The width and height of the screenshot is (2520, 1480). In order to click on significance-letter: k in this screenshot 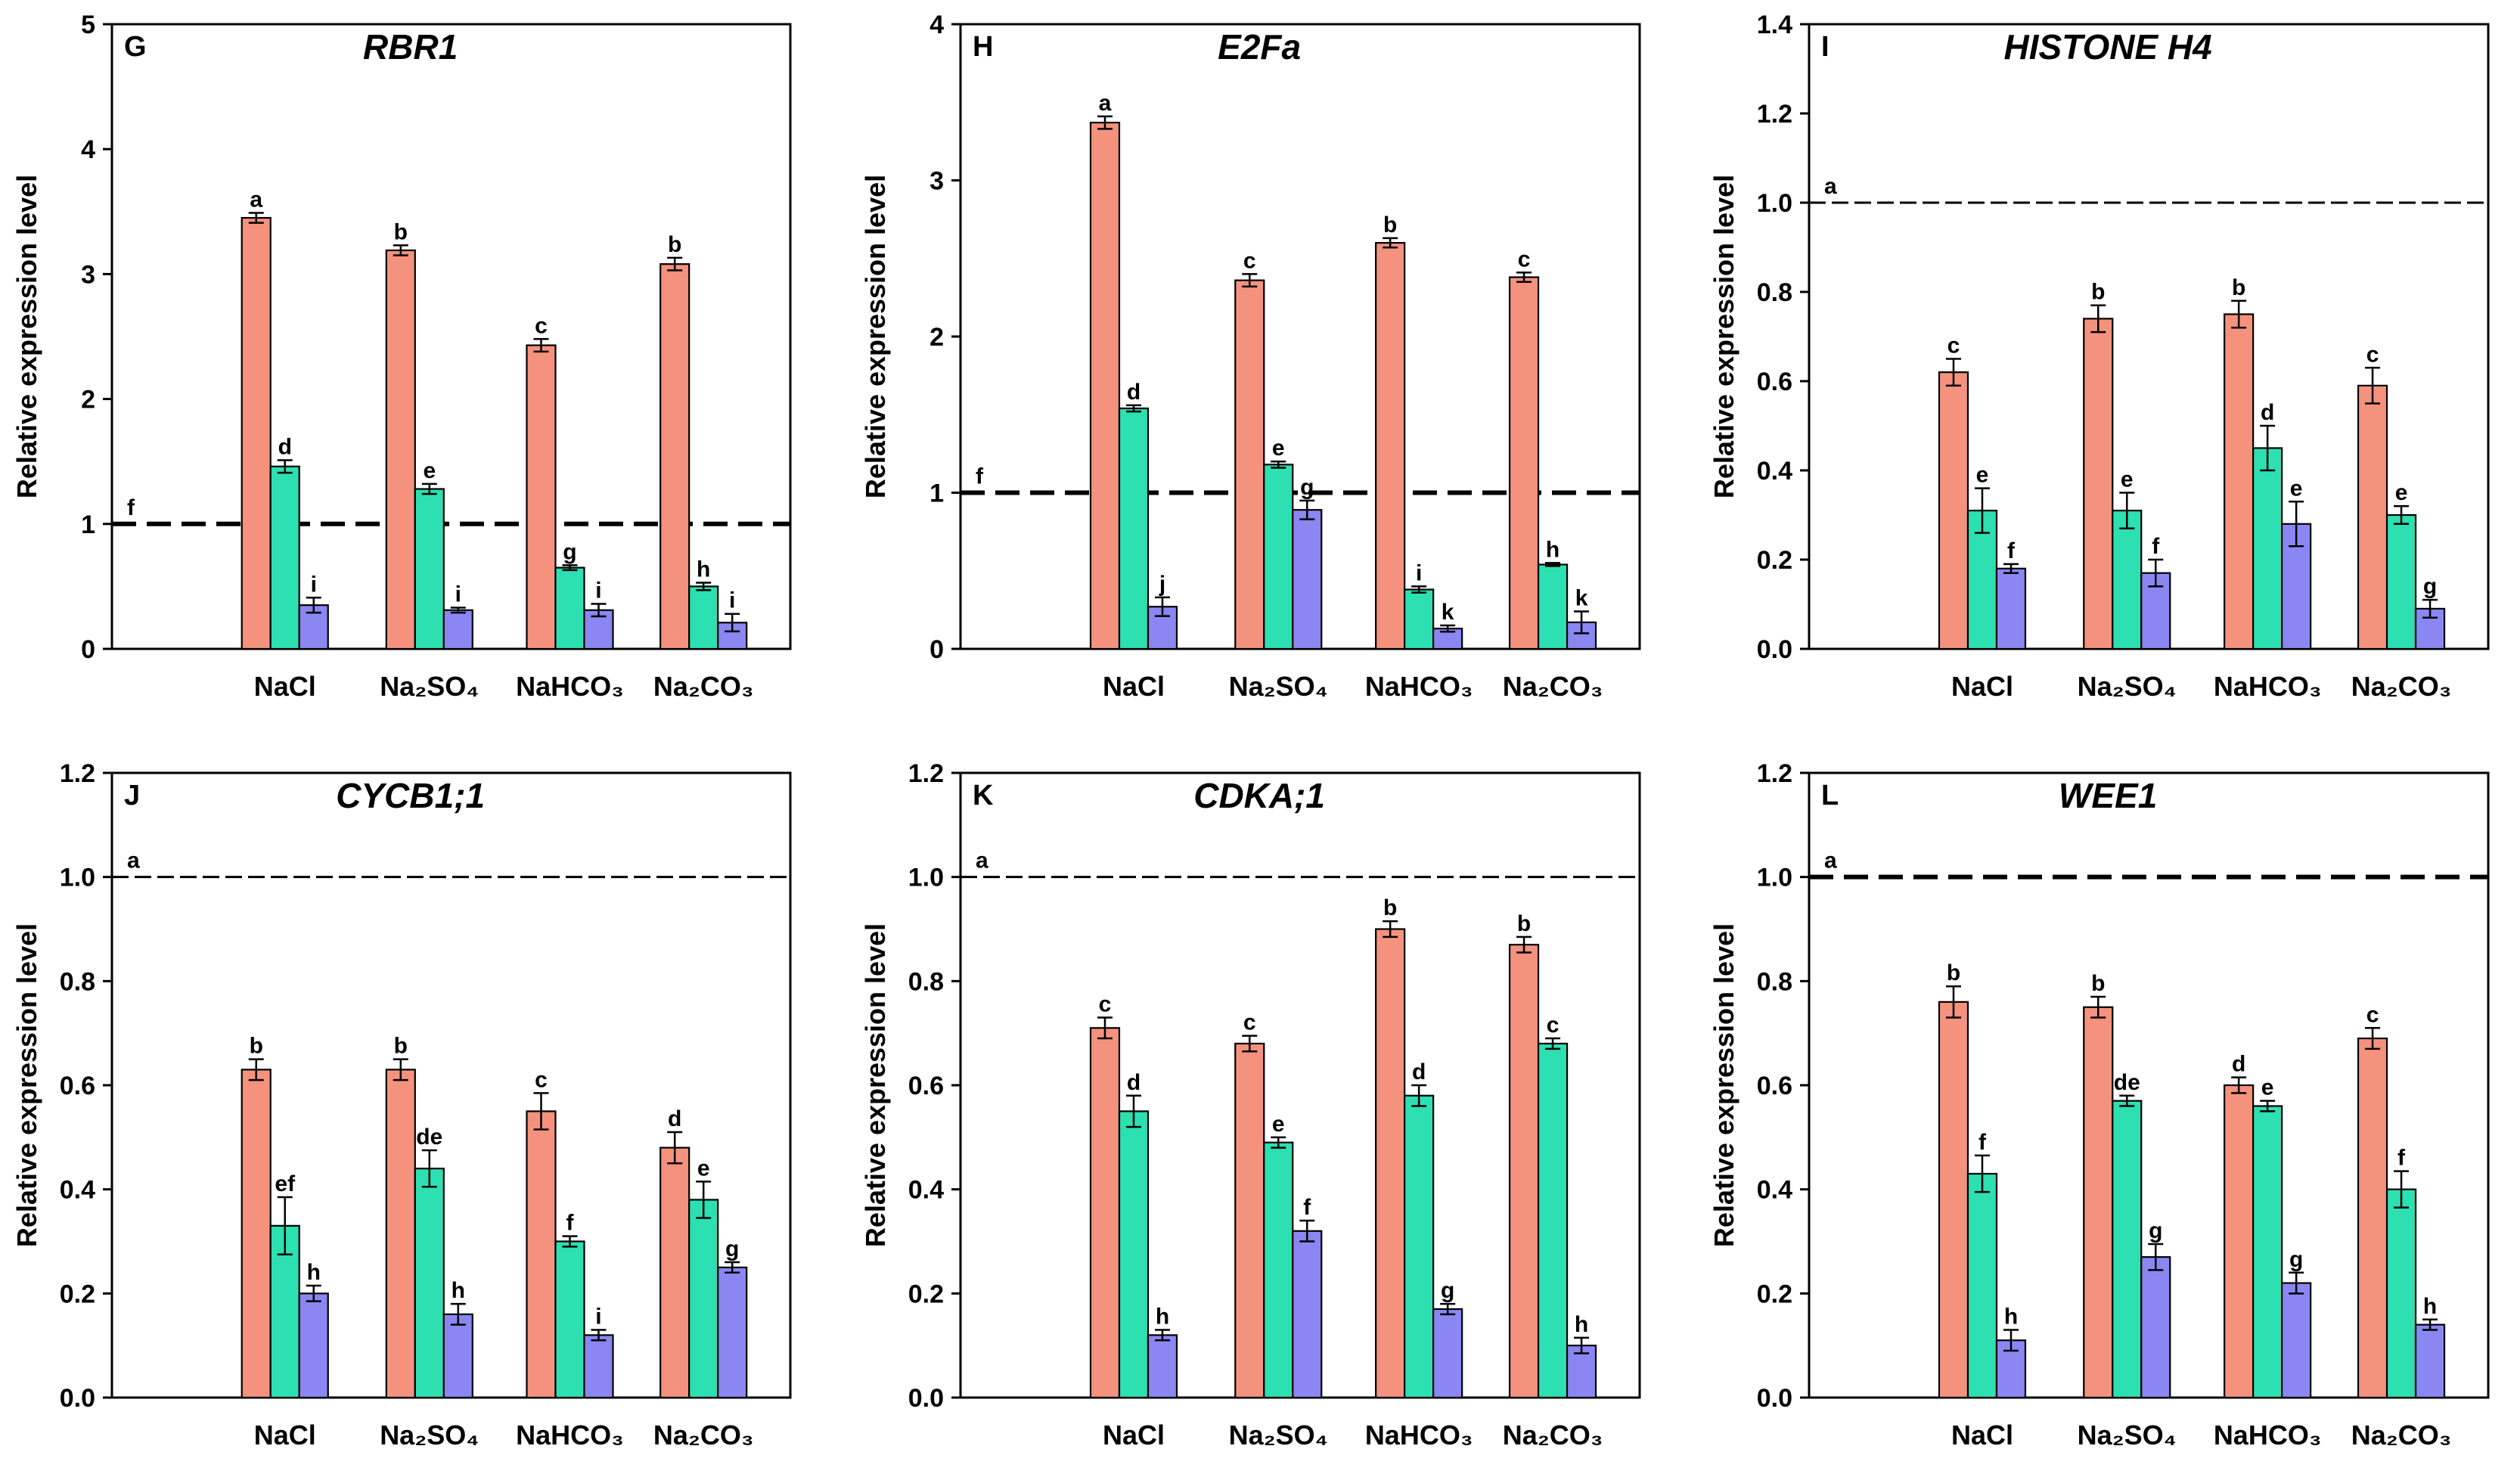, I will do `click(1581, 597)`.